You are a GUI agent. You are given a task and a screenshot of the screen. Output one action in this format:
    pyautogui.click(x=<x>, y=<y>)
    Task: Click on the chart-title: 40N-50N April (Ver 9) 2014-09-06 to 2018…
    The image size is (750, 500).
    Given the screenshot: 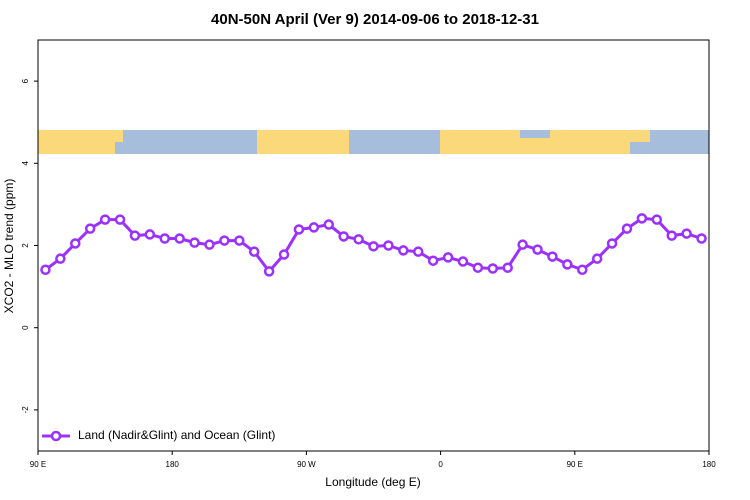 What is the action you would take?
    pyautogui.click(x=375, y=19)
    